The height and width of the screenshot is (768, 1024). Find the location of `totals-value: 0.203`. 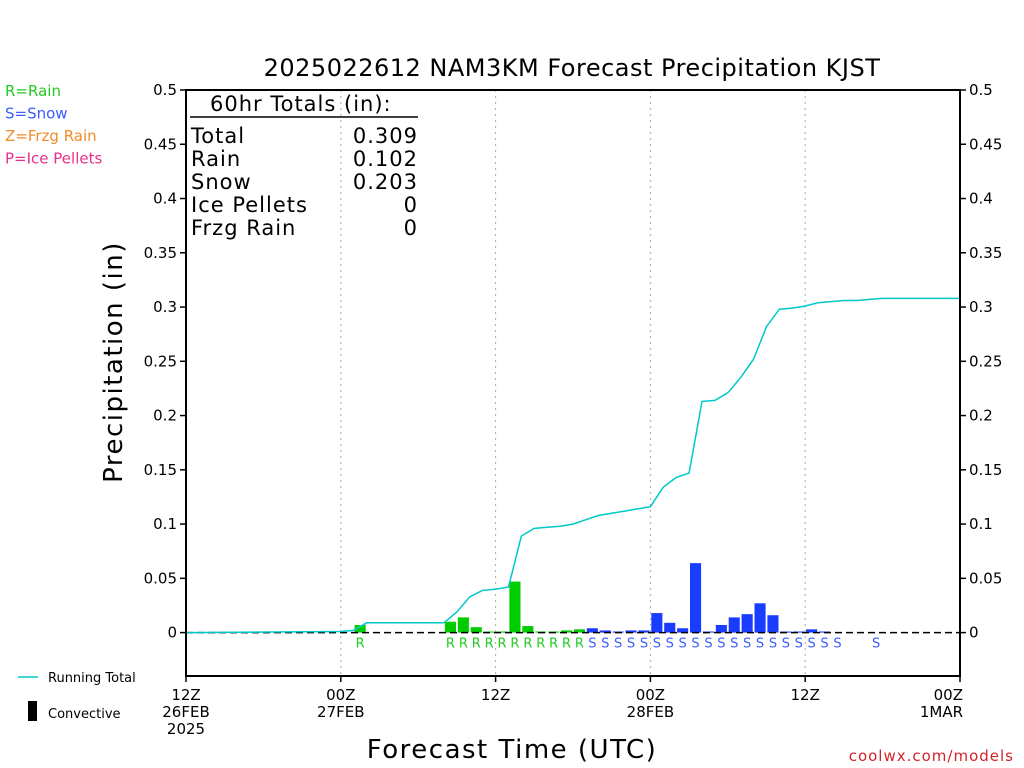

totals-value: 0.203 is located at coordinates (385, 182).